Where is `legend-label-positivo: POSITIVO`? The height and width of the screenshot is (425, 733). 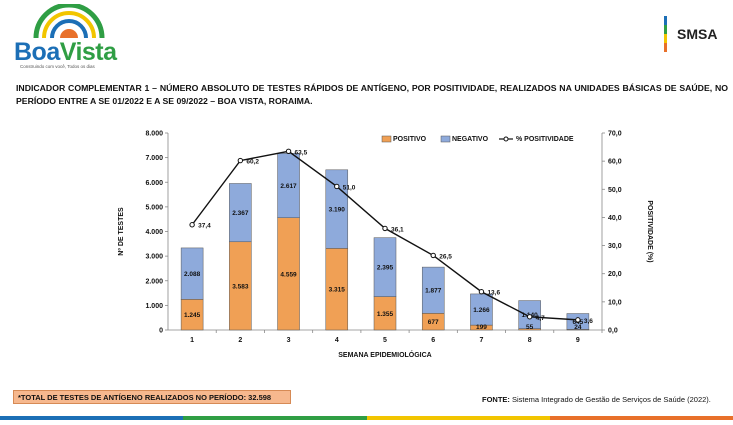 legend-label-positivo: POSITIVO is located at coordinates (410, 139).